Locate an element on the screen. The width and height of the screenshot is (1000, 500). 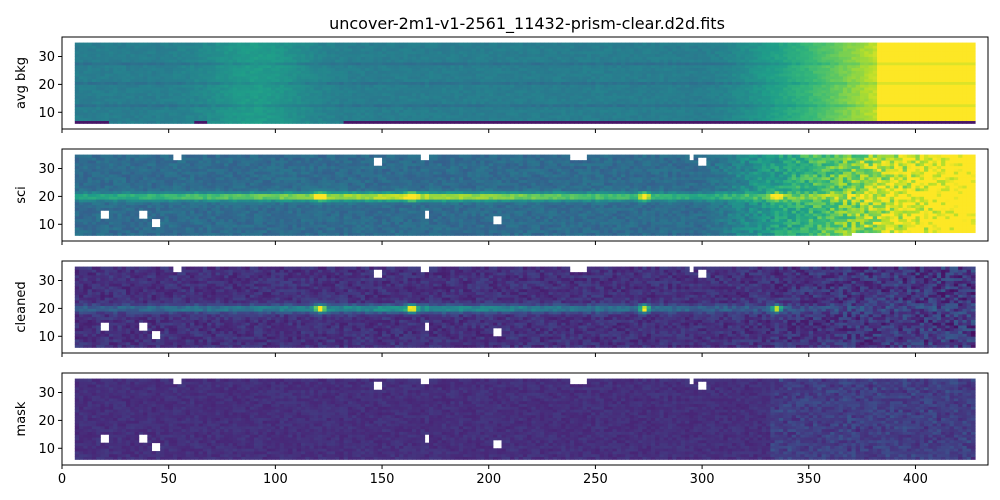
avg-bkg-x-axis is located at coordinates (488, 131).